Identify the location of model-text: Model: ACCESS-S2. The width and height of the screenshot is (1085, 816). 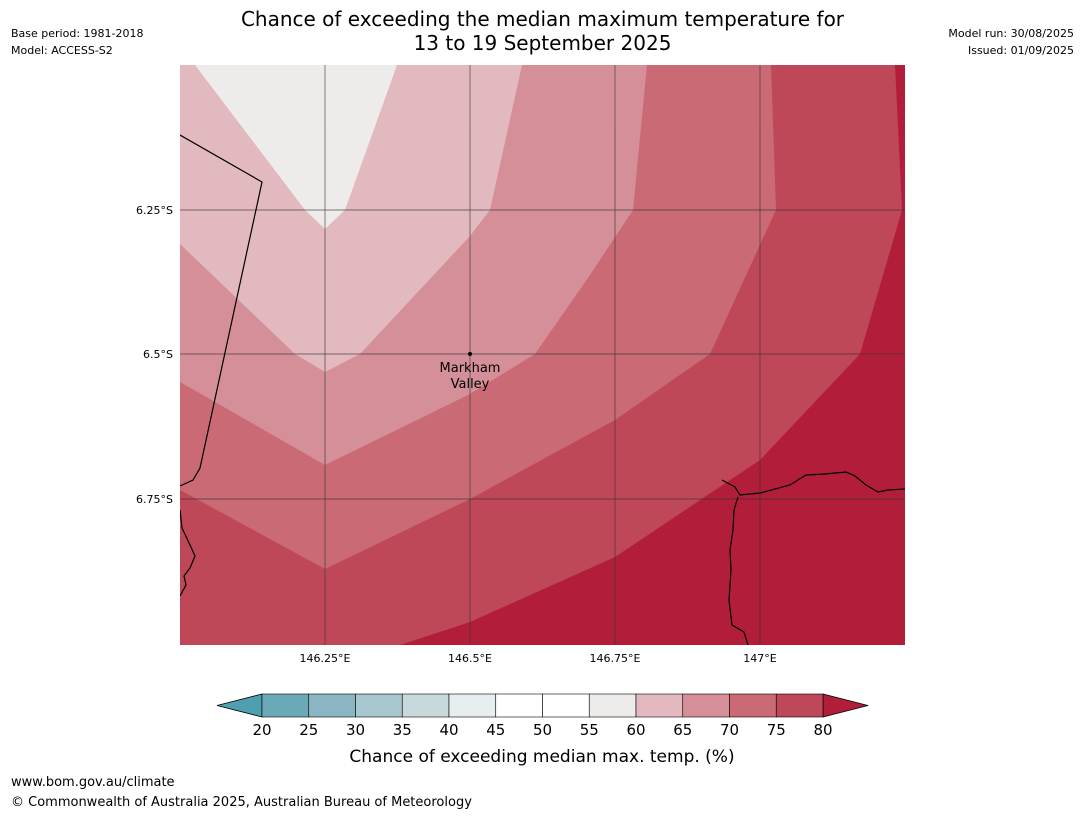
(62, 50).